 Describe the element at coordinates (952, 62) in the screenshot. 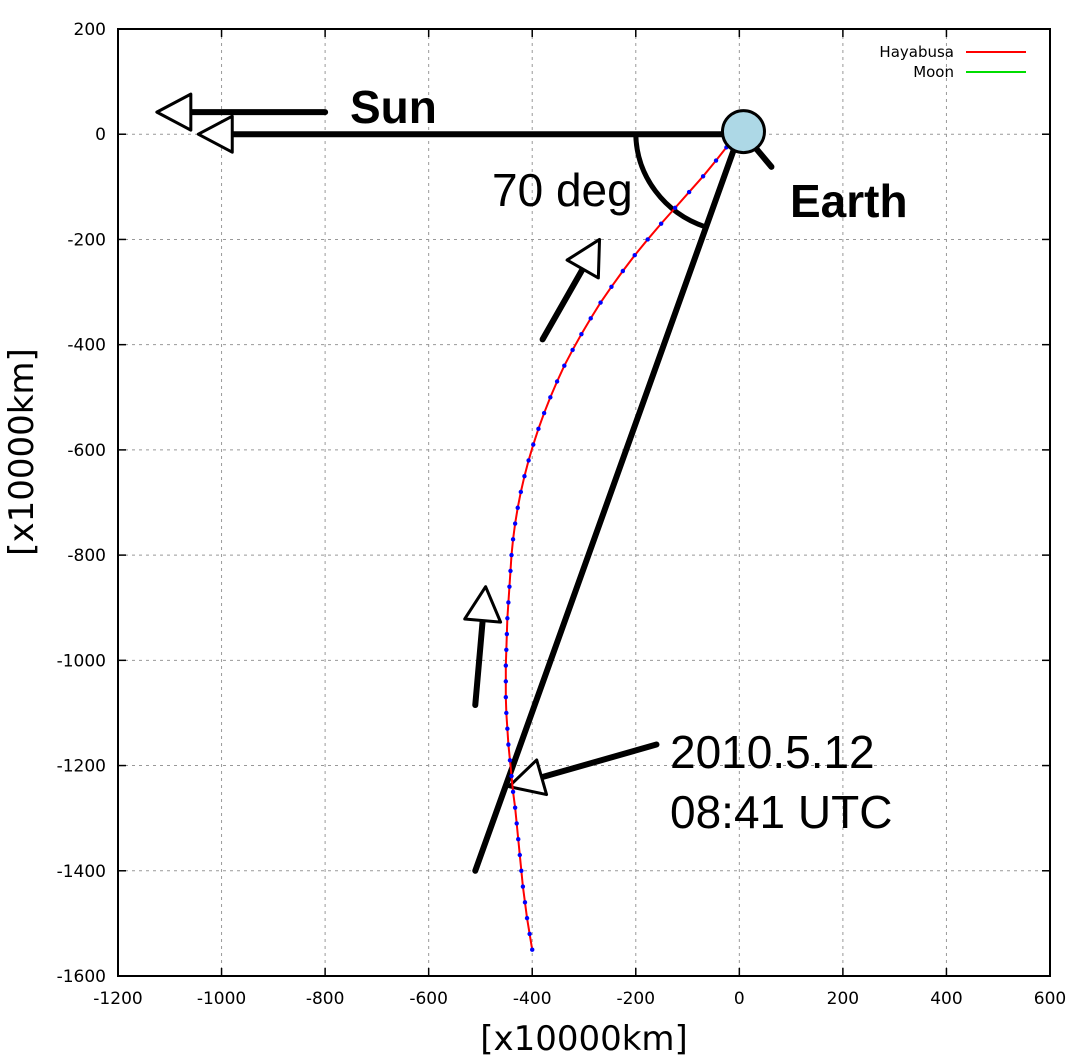

I see `legend: Hayabusa Moon` at that location.